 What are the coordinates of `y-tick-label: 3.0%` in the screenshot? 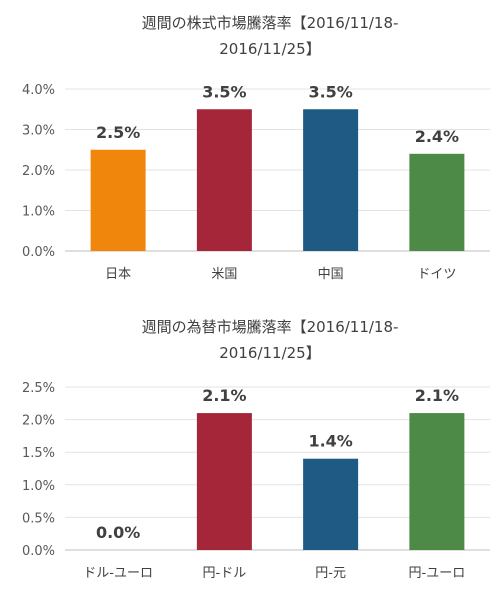 It's located at (38, 131).